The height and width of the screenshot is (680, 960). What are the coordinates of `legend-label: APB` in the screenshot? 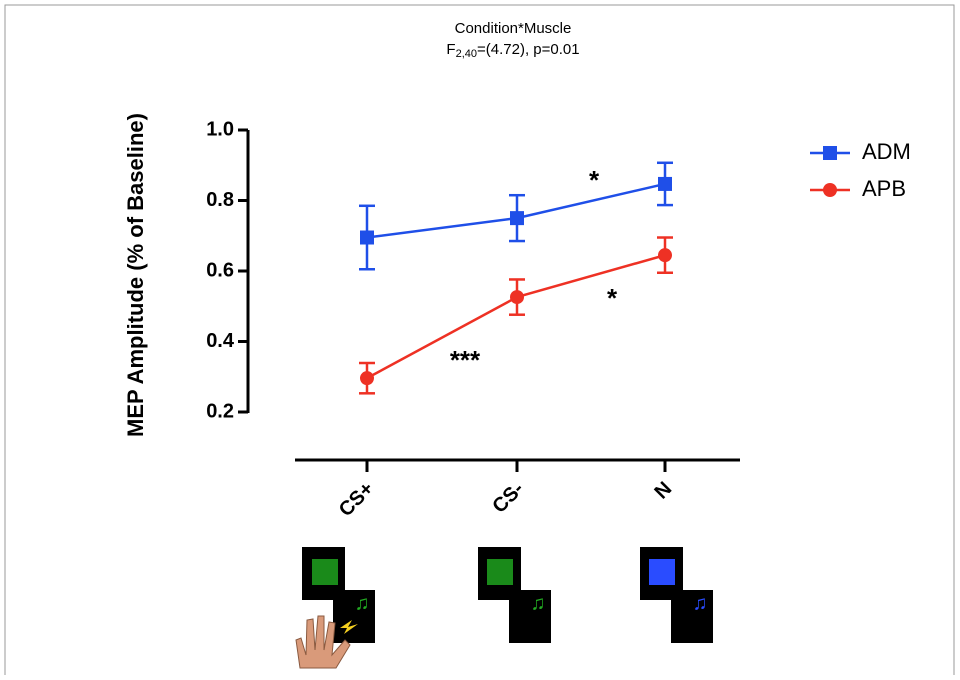 It's located at (884, 188).